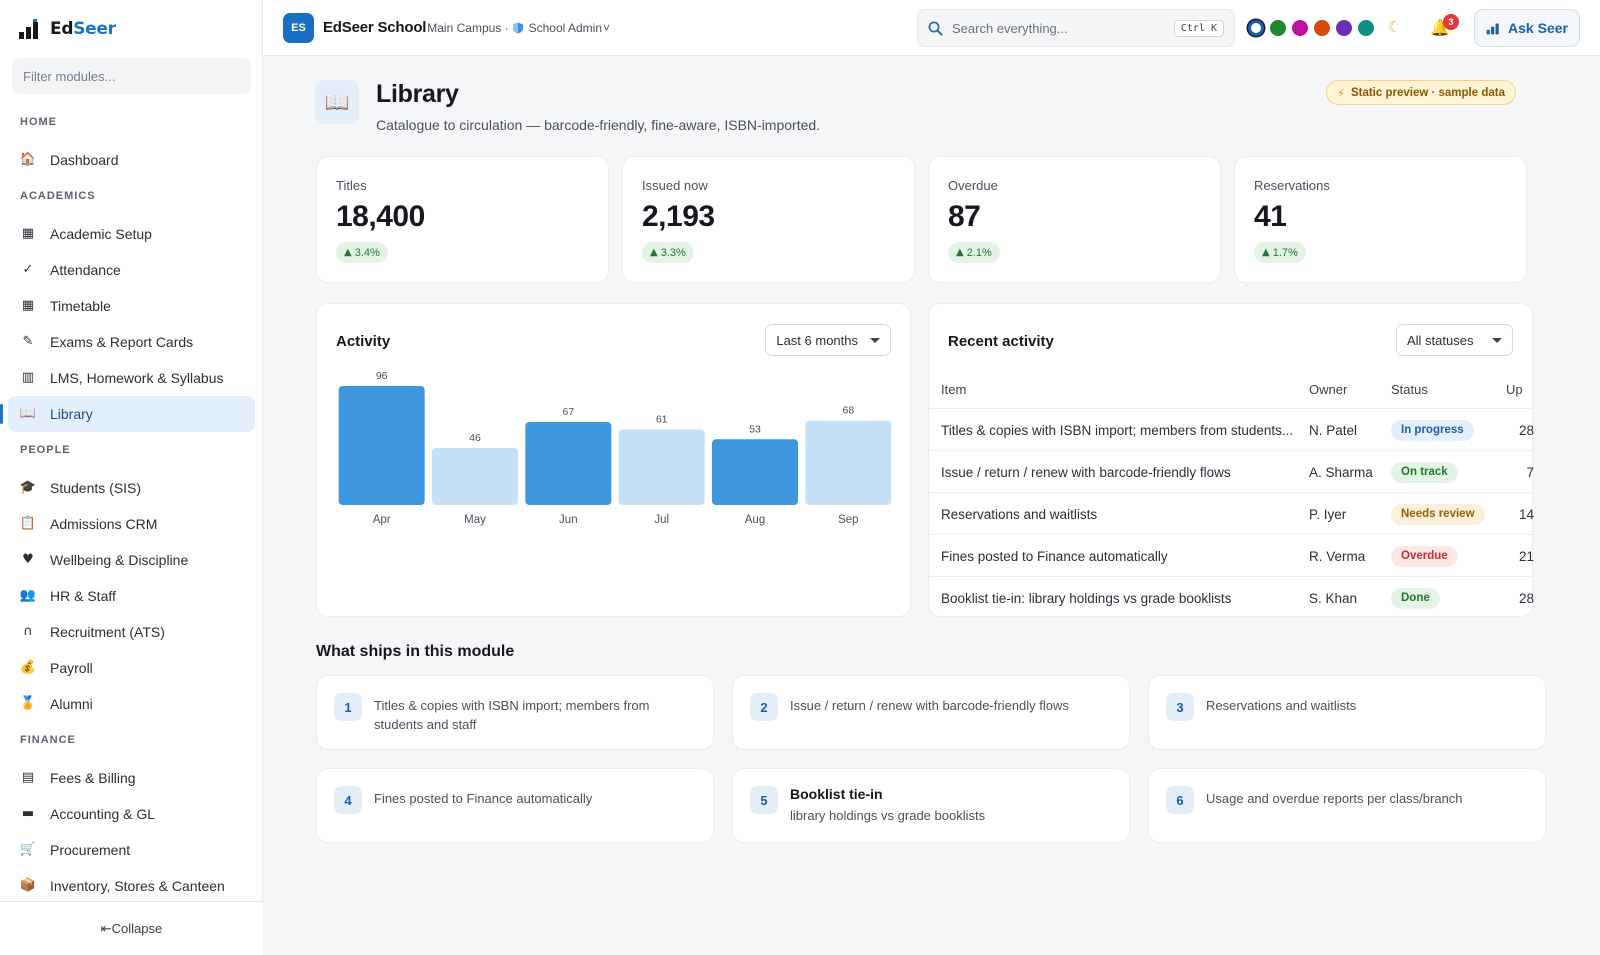  I want to click on column-header: Item, so click(954, 389).